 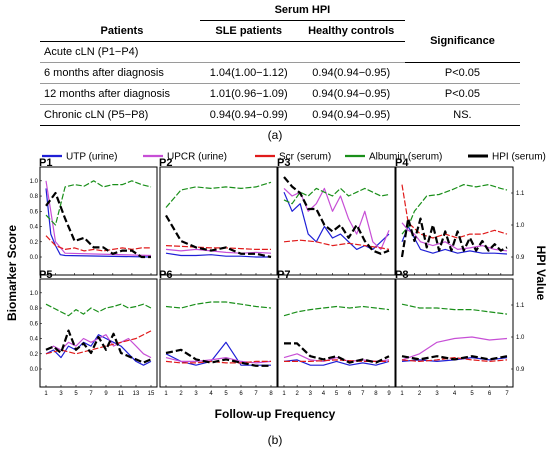 What do you see at coordinates (45, 275) in the screenshot?
I see `panel-title: P5` at bounding box center [45, 275].